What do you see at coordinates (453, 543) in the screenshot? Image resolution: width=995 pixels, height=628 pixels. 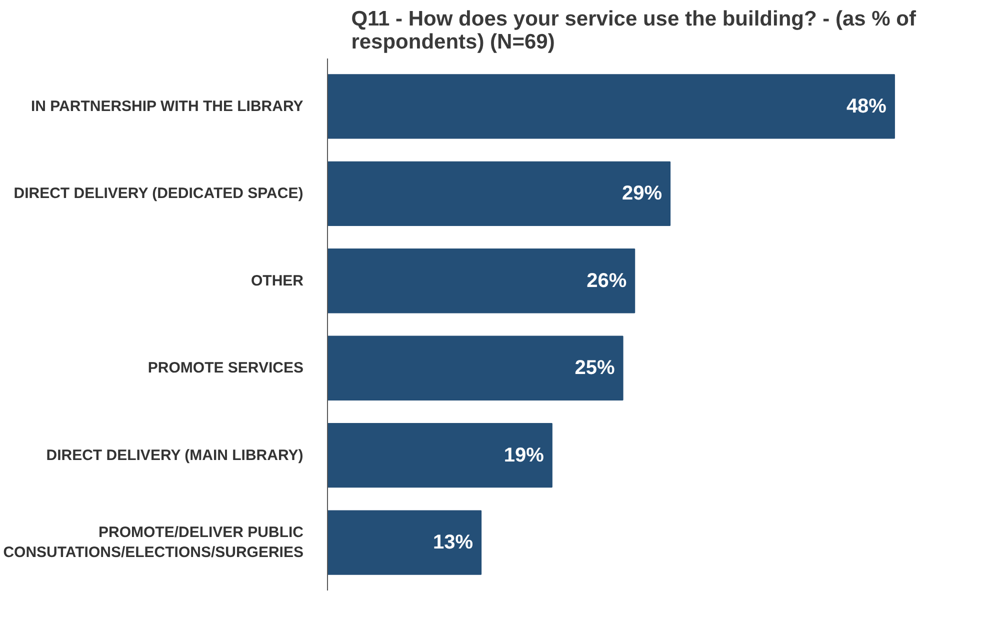 I see `data-label: 13%` at bounding box center [453, 543].